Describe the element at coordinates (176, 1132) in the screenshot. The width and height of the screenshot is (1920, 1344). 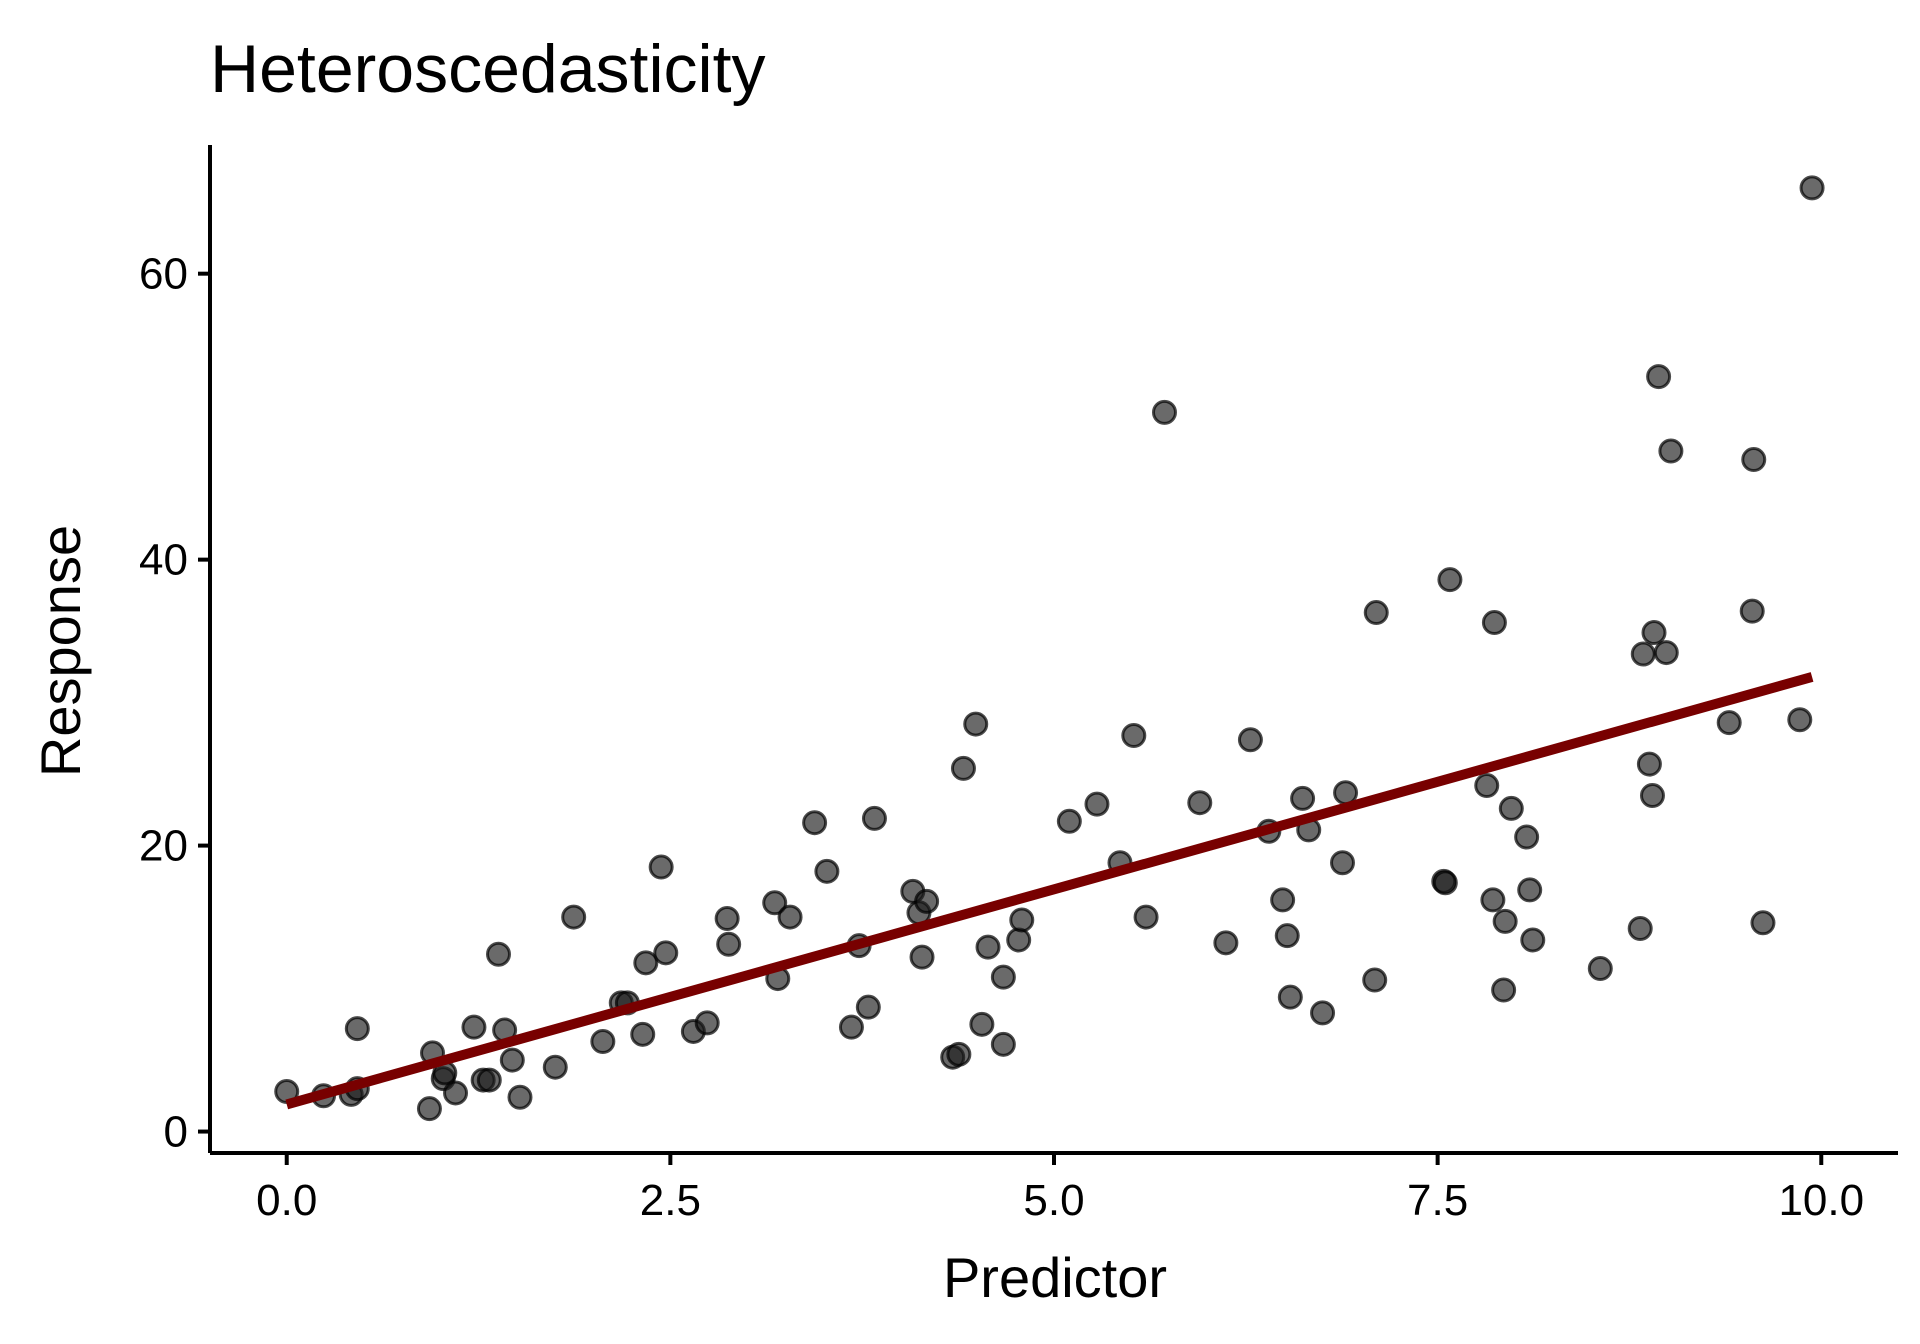
I see `y-tick-label: 0` at that location.